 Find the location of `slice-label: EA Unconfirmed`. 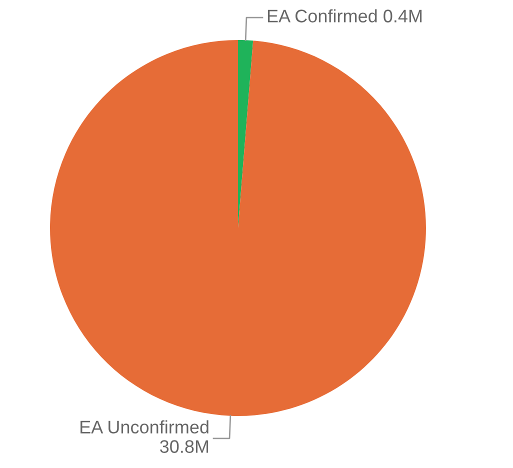

slice-label: EA Unconfirmed is located at coordinates (144, 427).